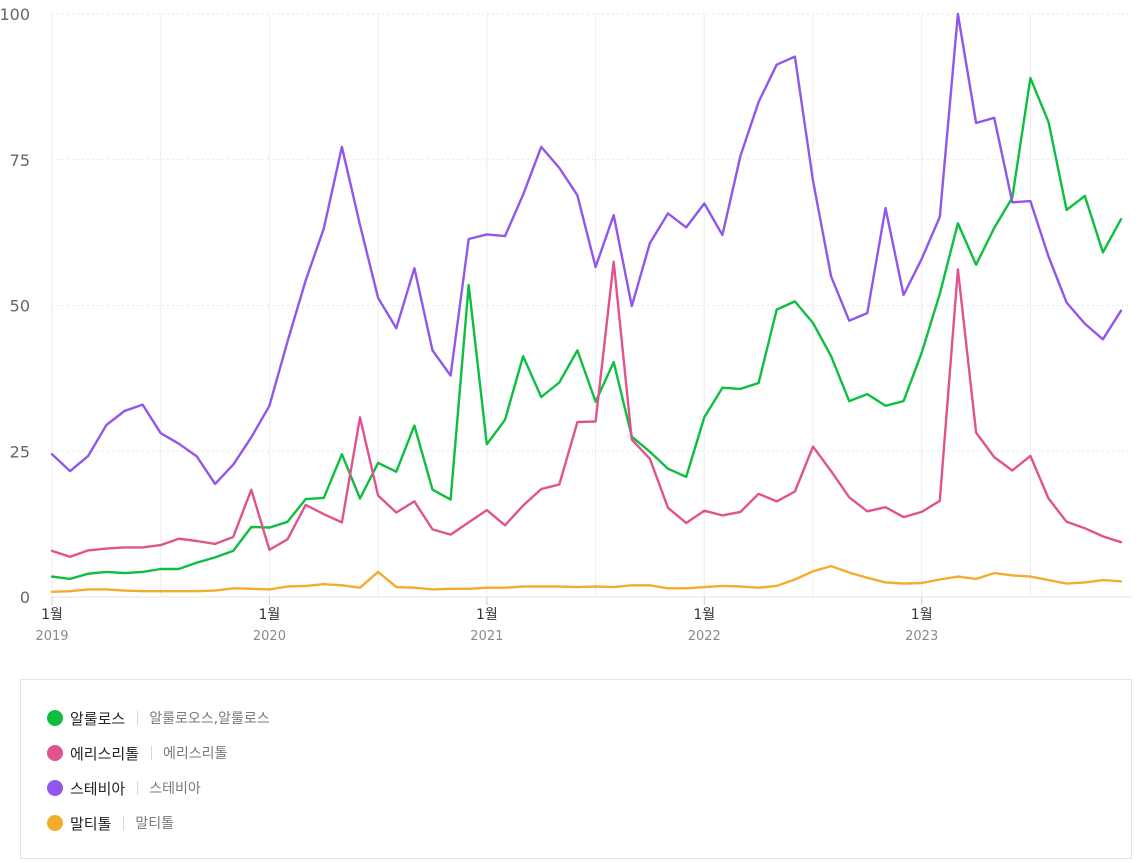  I want to click on legend-series-name: 말티톨, so click(91, 823).